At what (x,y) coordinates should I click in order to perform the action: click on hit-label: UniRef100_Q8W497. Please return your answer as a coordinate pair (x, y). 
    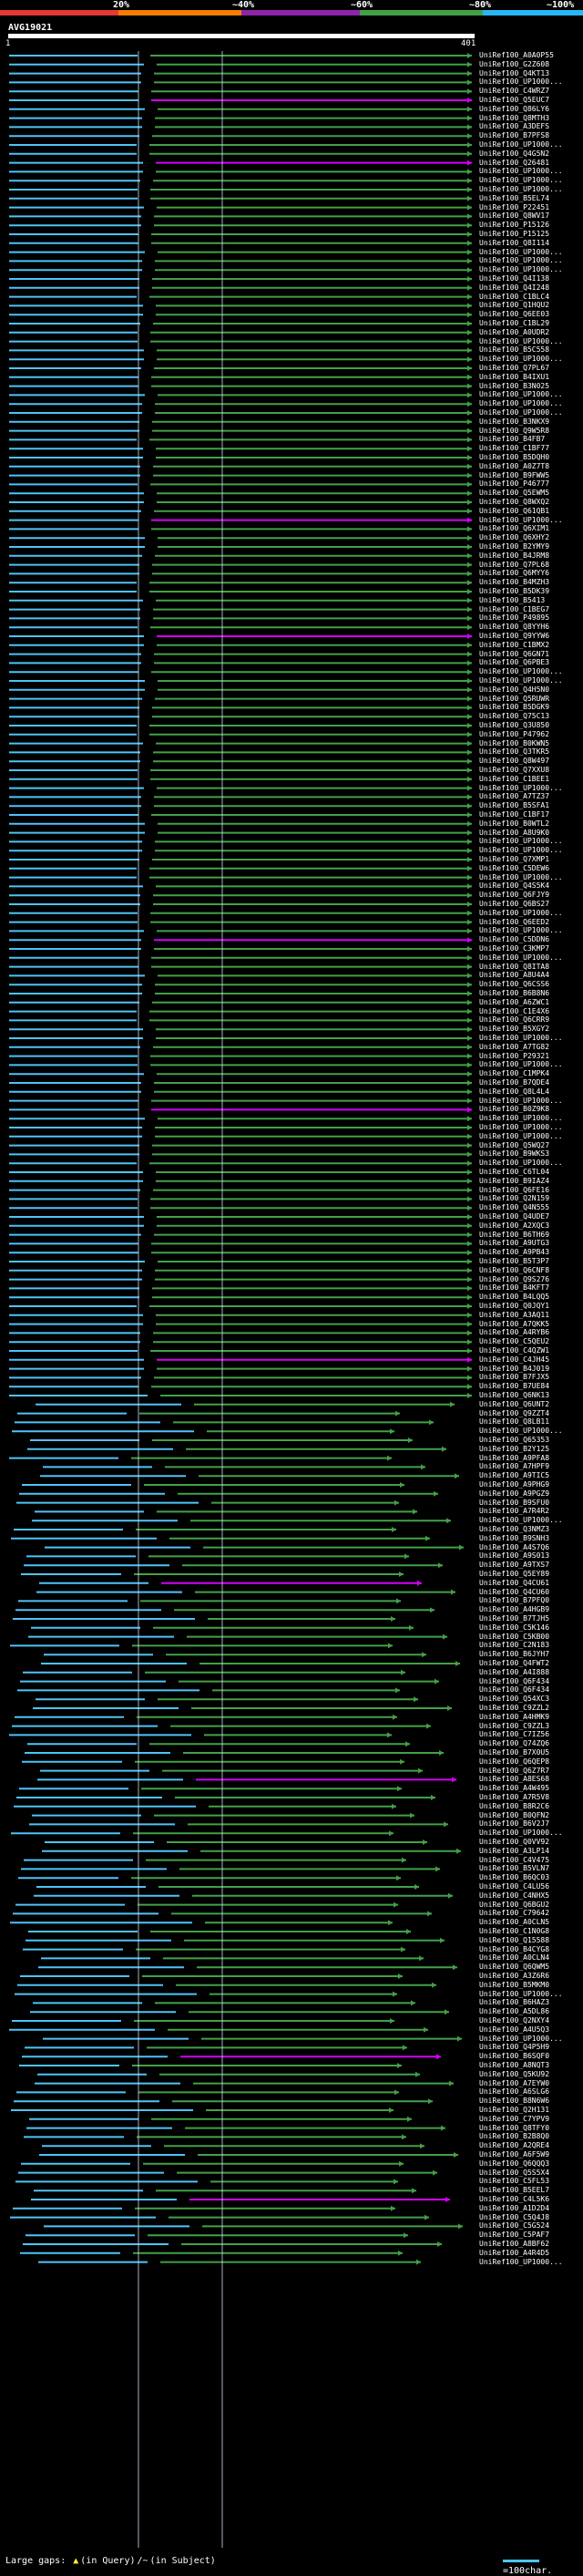
    Looking at the image, I should click on (514, 761).